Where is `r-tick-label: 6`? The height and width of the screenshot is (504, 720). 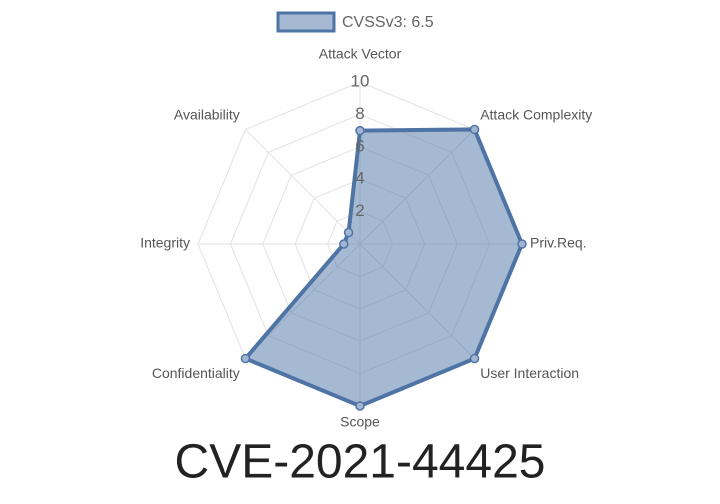 r-tick-label: 6 is located at coordinates (359, 145).